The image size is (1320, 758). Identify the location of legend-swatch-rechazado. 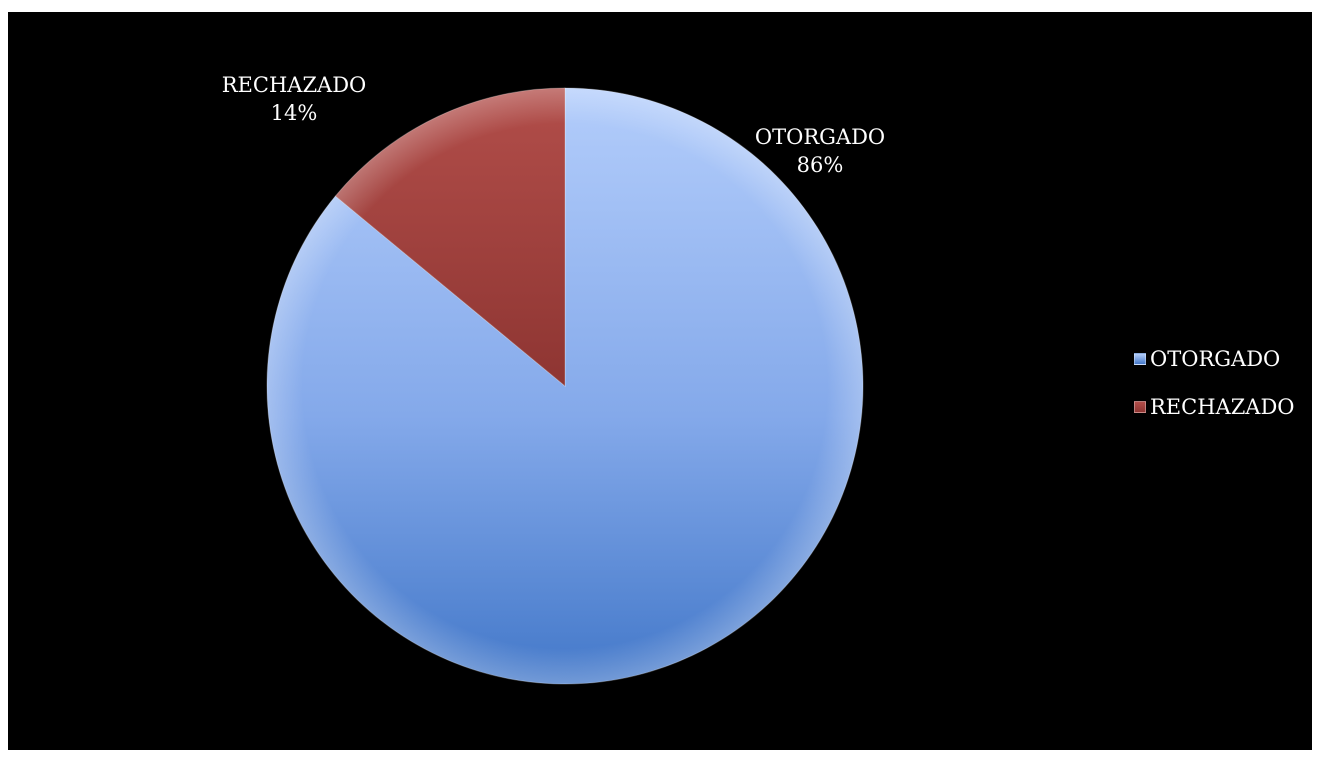
(1140, 407).